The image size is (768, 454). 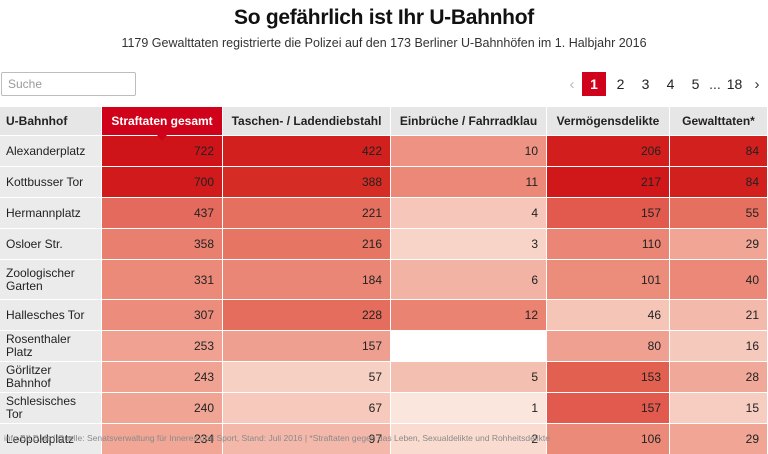 What do you see at coordinates (51, 181) in the screenshot?
I see `station-name-cell: Kottbusser Tor` at bounding box center [51, 181].